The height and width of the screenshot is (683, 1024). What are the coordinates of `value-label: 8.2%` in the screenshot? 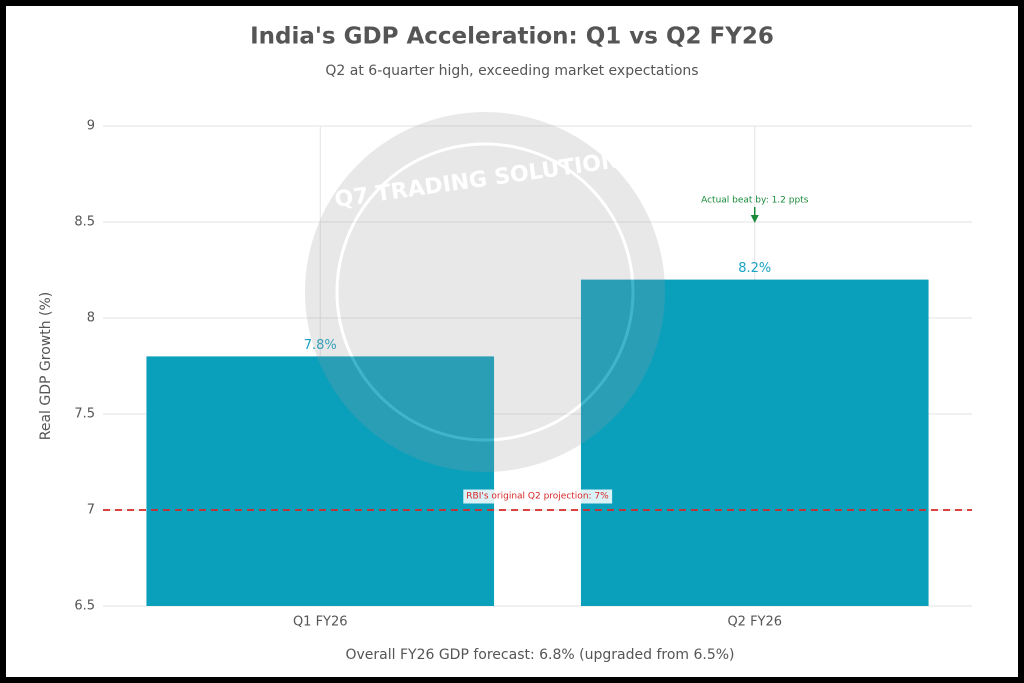 It's located at (754, 268).